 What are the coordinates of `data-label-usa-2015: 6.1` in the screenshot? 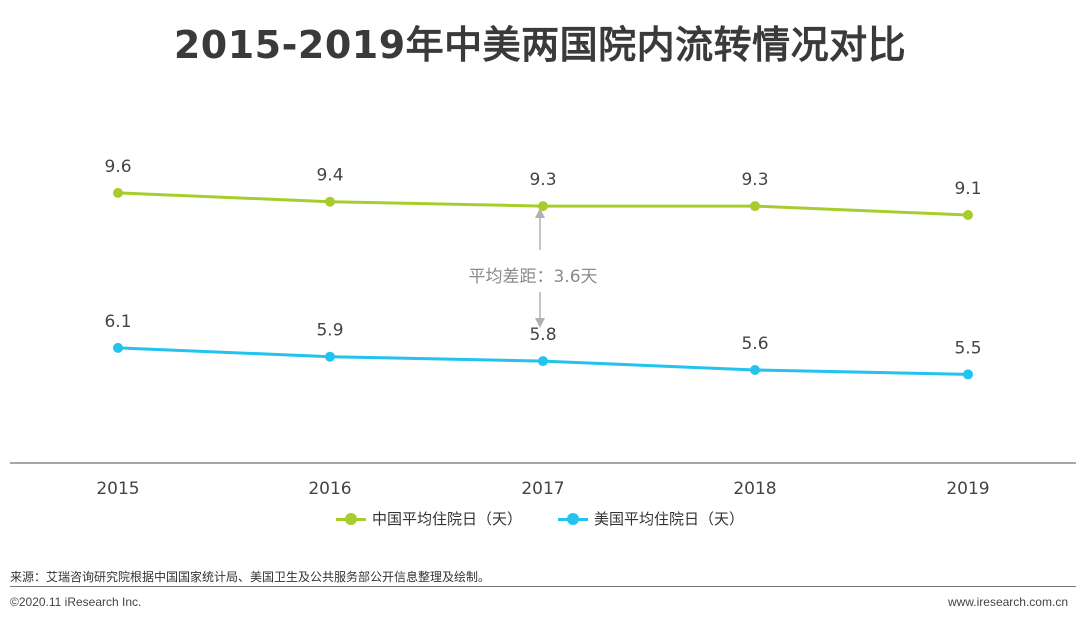 It's located at (117, 322).